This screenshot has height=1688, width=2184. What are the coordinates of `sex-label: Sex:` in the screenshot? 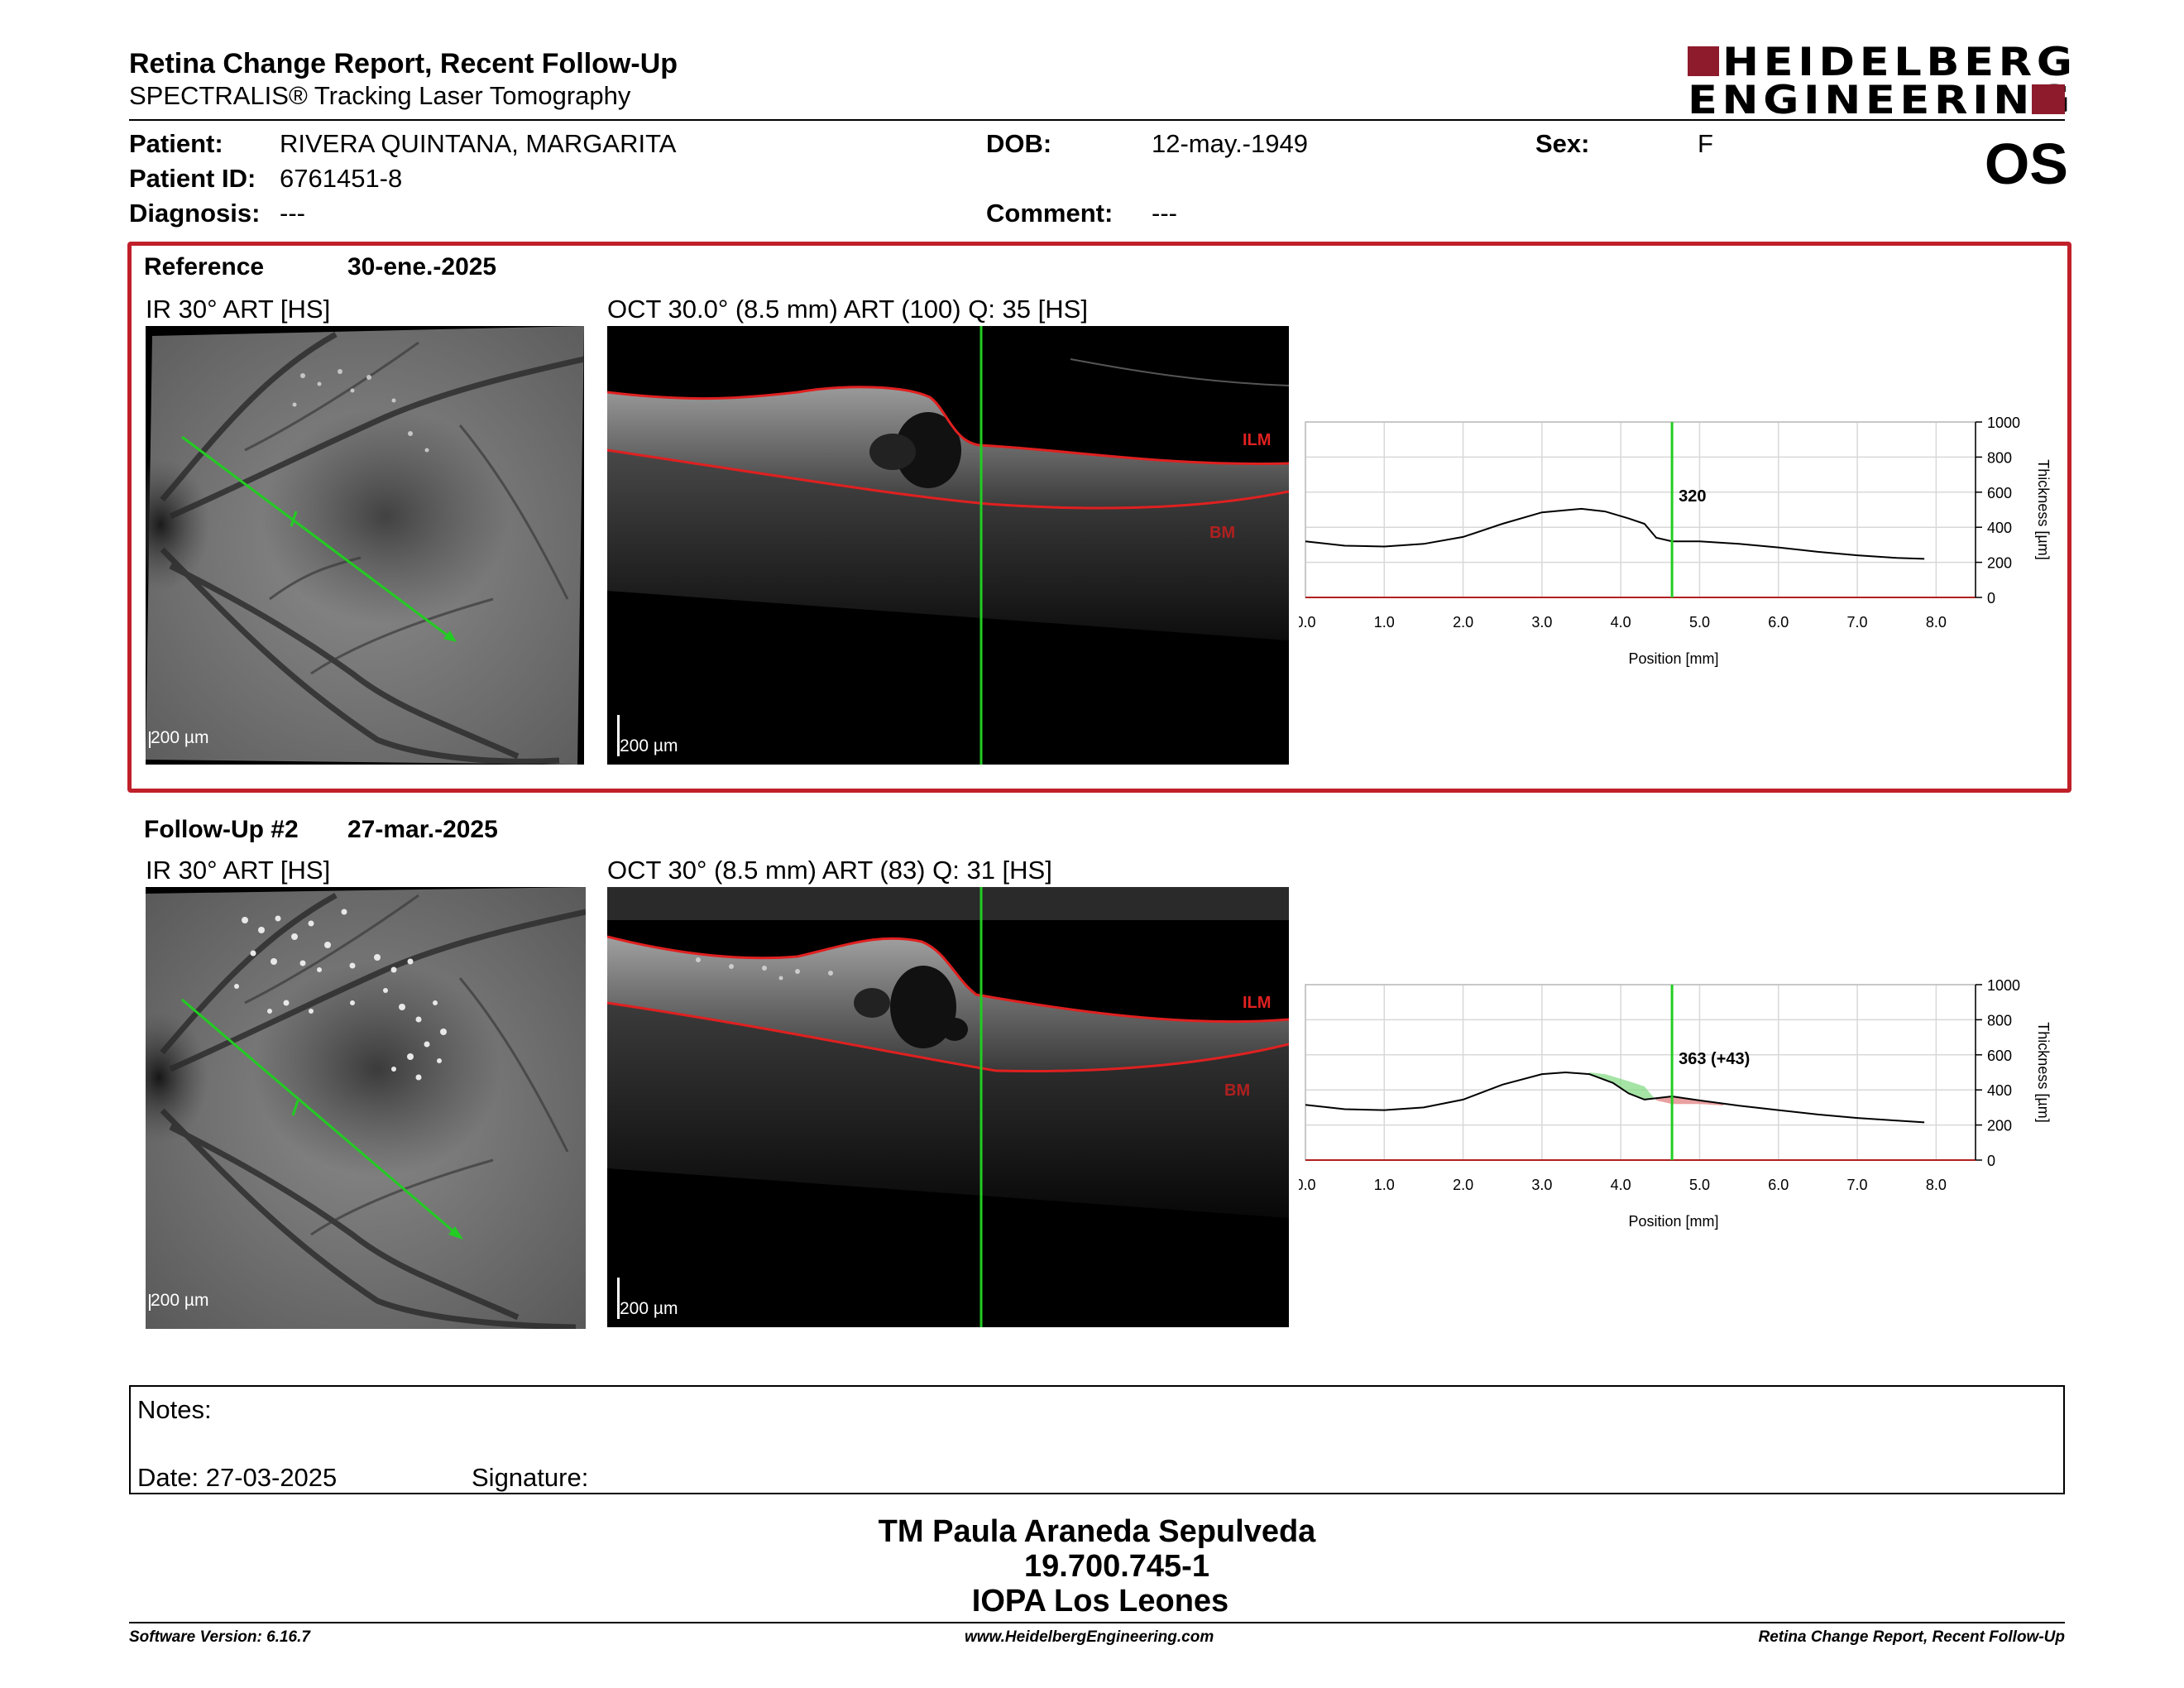 It's located at (1562, 143).